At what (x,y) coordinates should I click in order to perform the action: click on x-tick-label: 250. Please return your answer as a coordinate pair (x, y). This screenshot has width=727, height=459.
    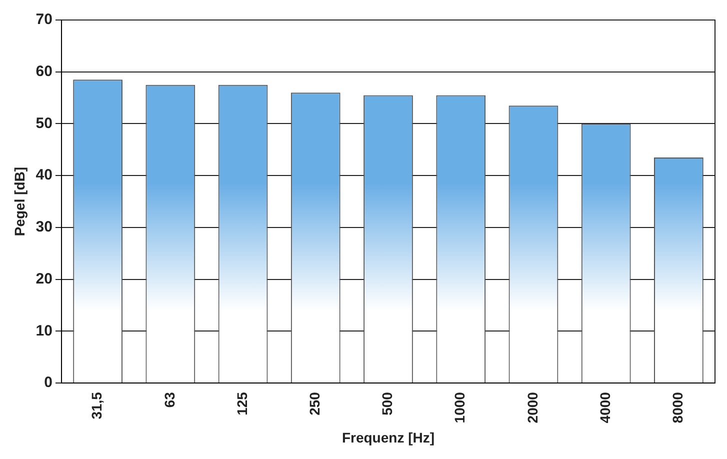
    Looking at the image, I should click on (314, 404).